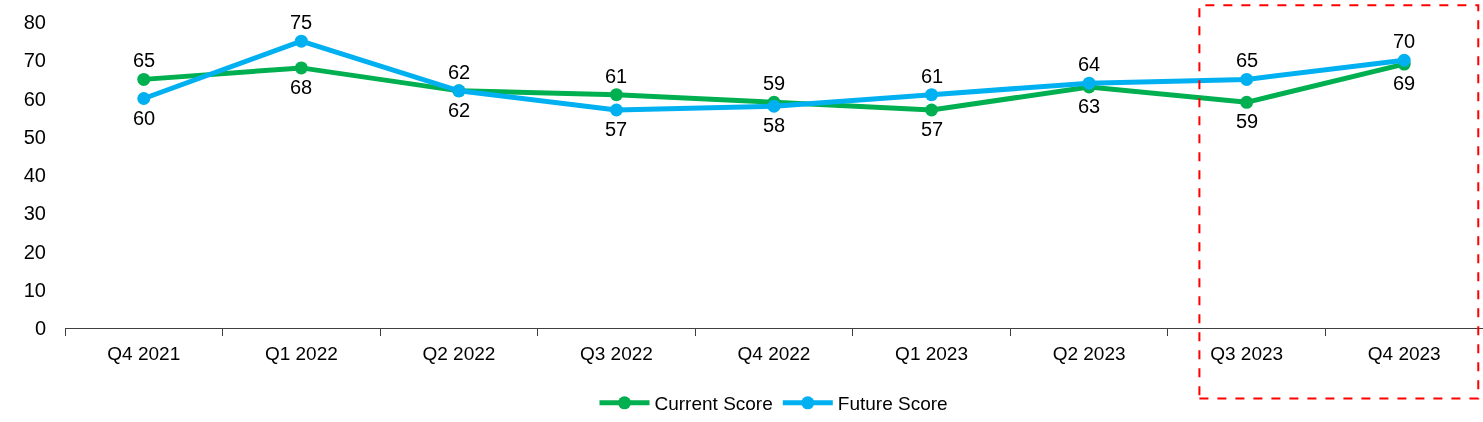 This screenshot has width=1483, height=422. I want to click on x-tick-label: Q4 2022, so click(774, 353).